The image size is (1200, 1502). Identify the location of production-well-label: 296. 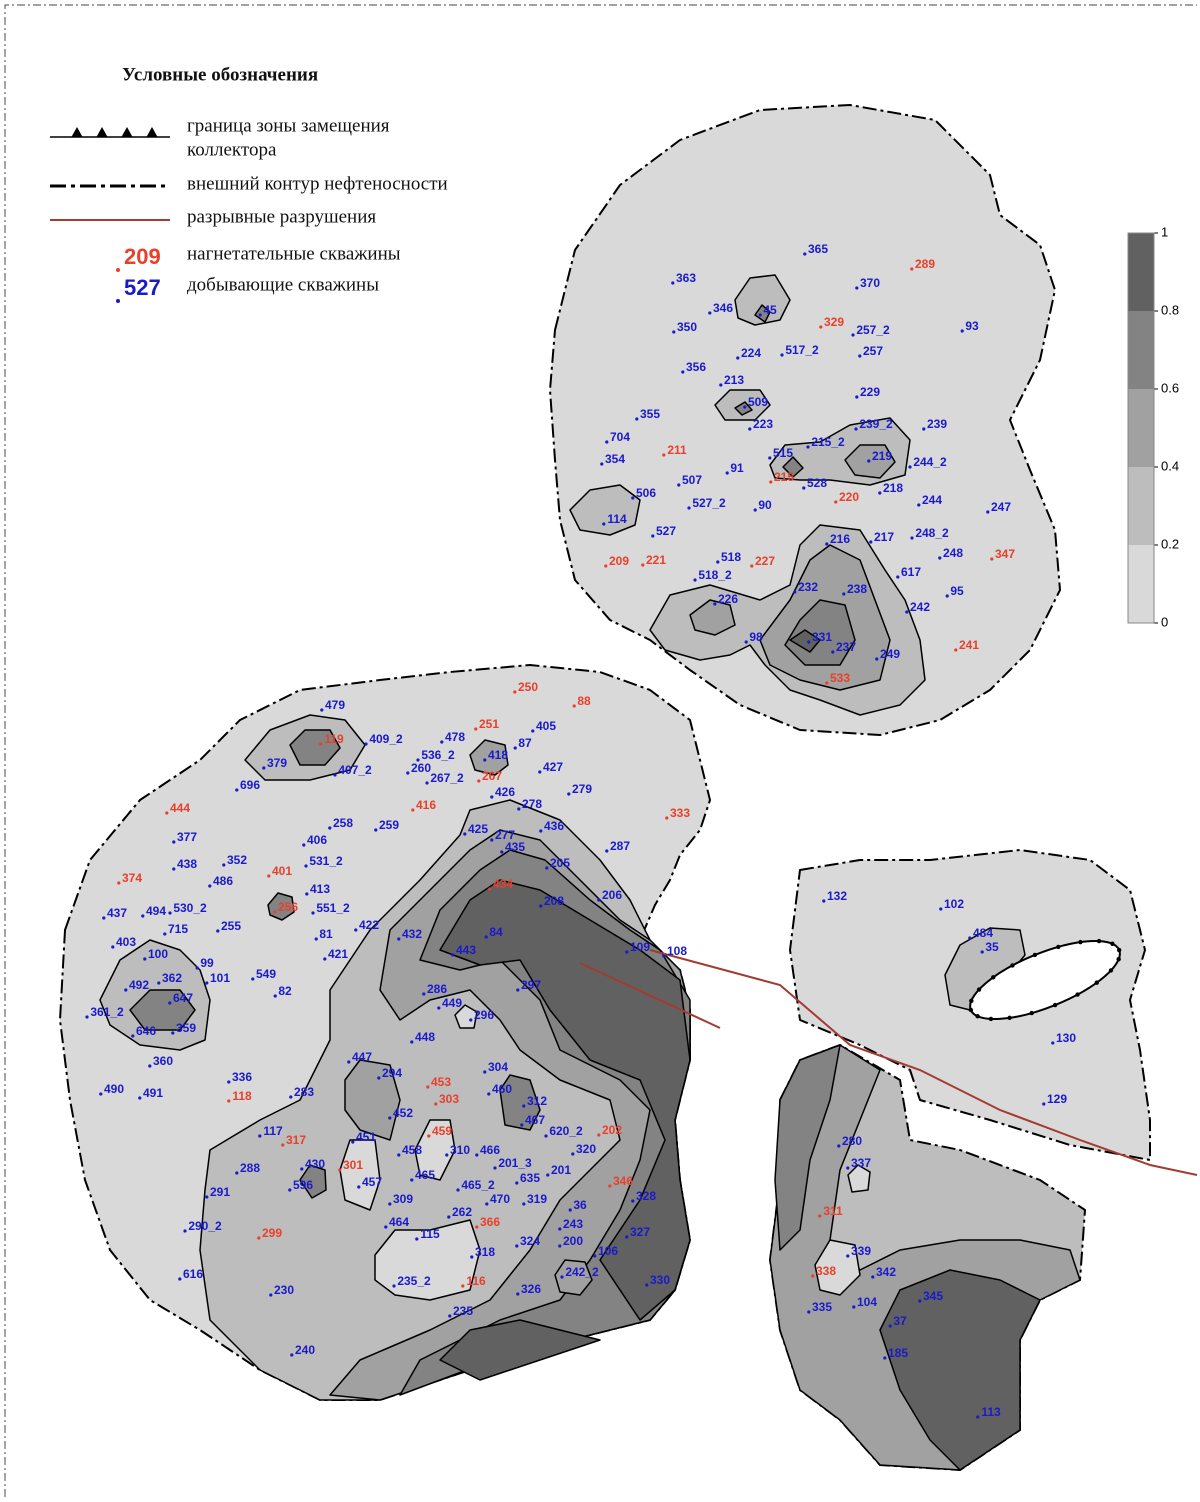
(484, 1015).